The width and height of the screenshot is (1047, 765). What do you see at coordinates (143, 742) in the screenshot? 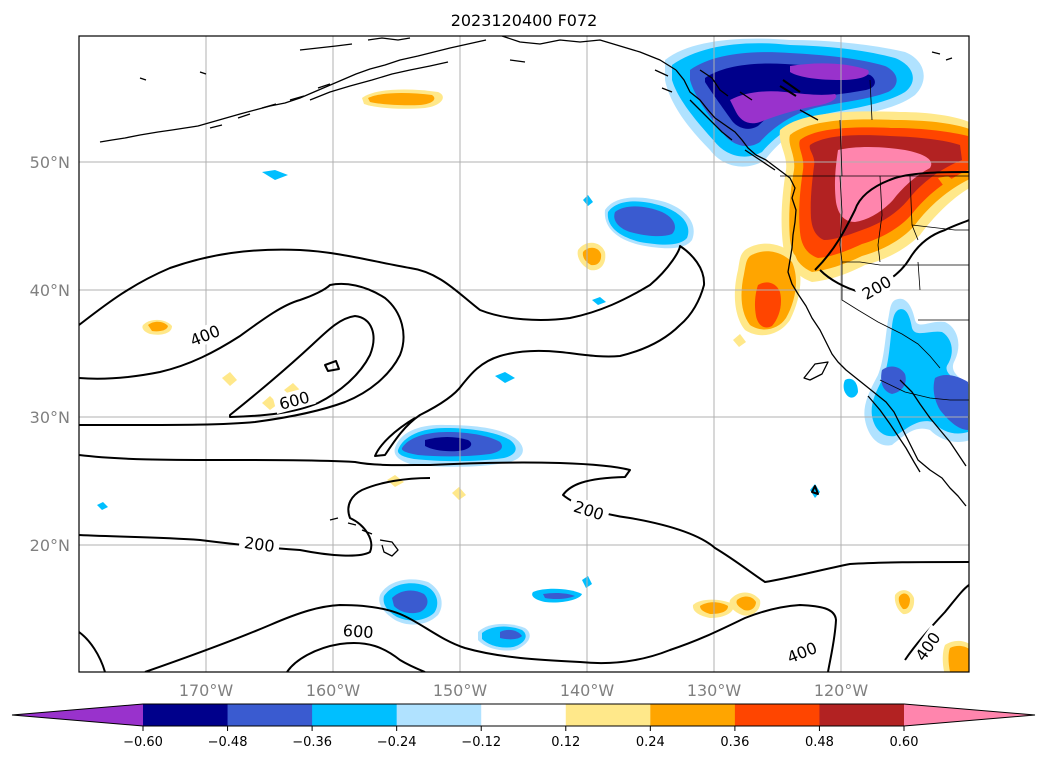
I see `colorbar-tick-label: −0.60` at bounding box center [143, 742].